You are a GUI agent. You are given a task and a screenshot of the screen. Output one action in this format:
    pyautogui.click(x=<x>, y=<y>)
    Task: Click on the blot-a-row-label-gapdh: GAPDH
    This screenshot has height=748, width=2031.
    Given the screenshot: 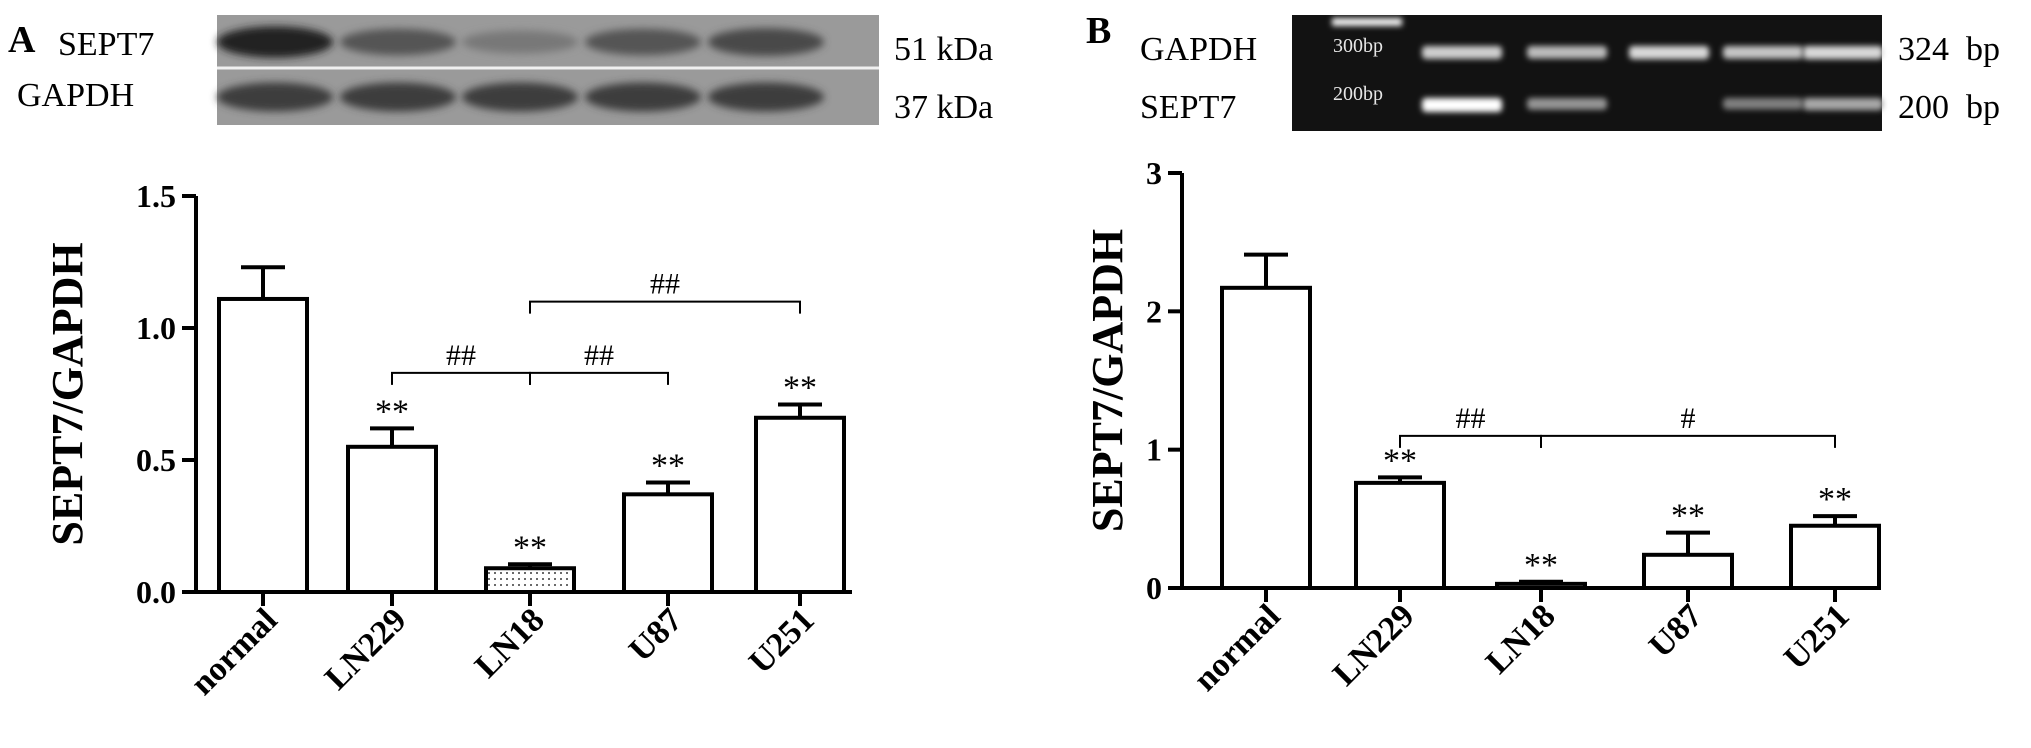 What is the action you would take?
    pyautogui.click(x=75, y=95)
    